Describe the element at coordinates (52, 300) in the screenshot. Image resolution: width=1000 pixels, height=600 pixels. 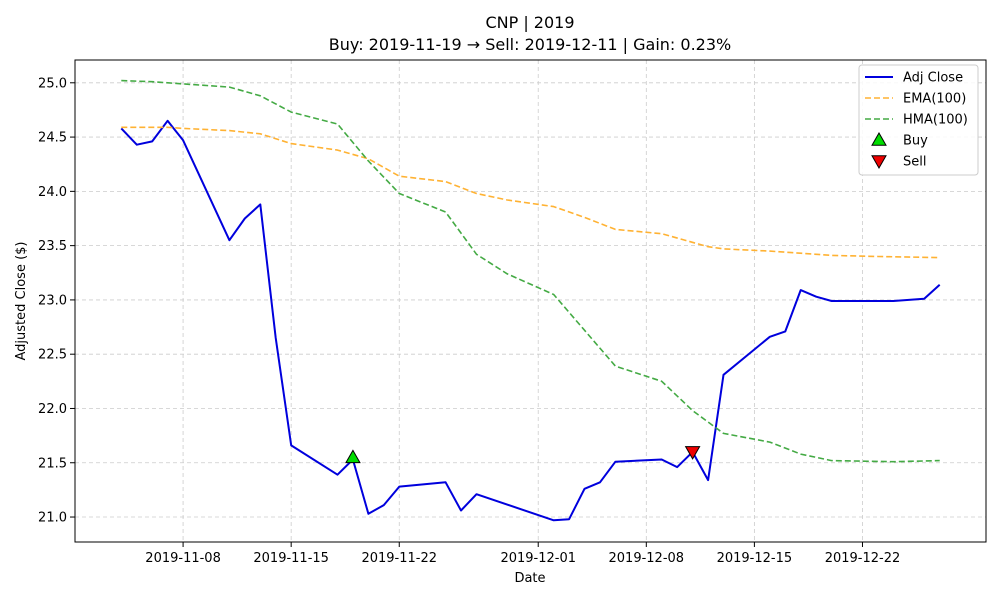
I see `y-tick-label: 23.0` at that location.